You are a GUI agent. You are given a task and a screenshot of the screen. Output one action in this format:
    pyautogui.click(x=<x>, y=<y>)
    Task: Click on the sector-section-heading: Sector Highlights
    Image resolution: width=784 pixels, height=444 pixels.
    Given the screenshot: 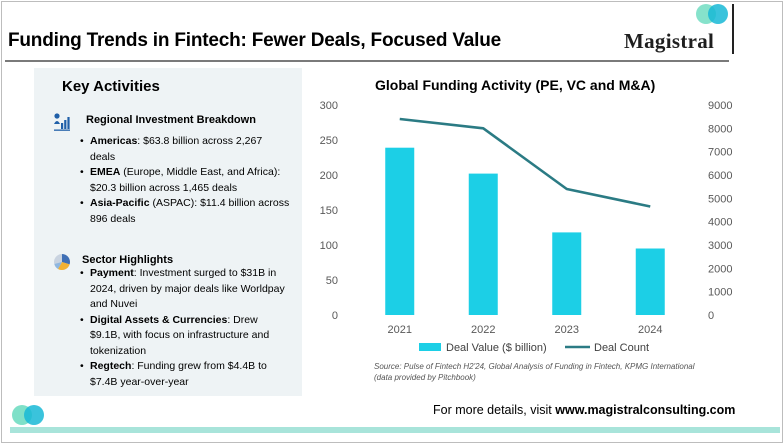 What is the action you would take?
    pyautogui.click(x=128, y=260)
    